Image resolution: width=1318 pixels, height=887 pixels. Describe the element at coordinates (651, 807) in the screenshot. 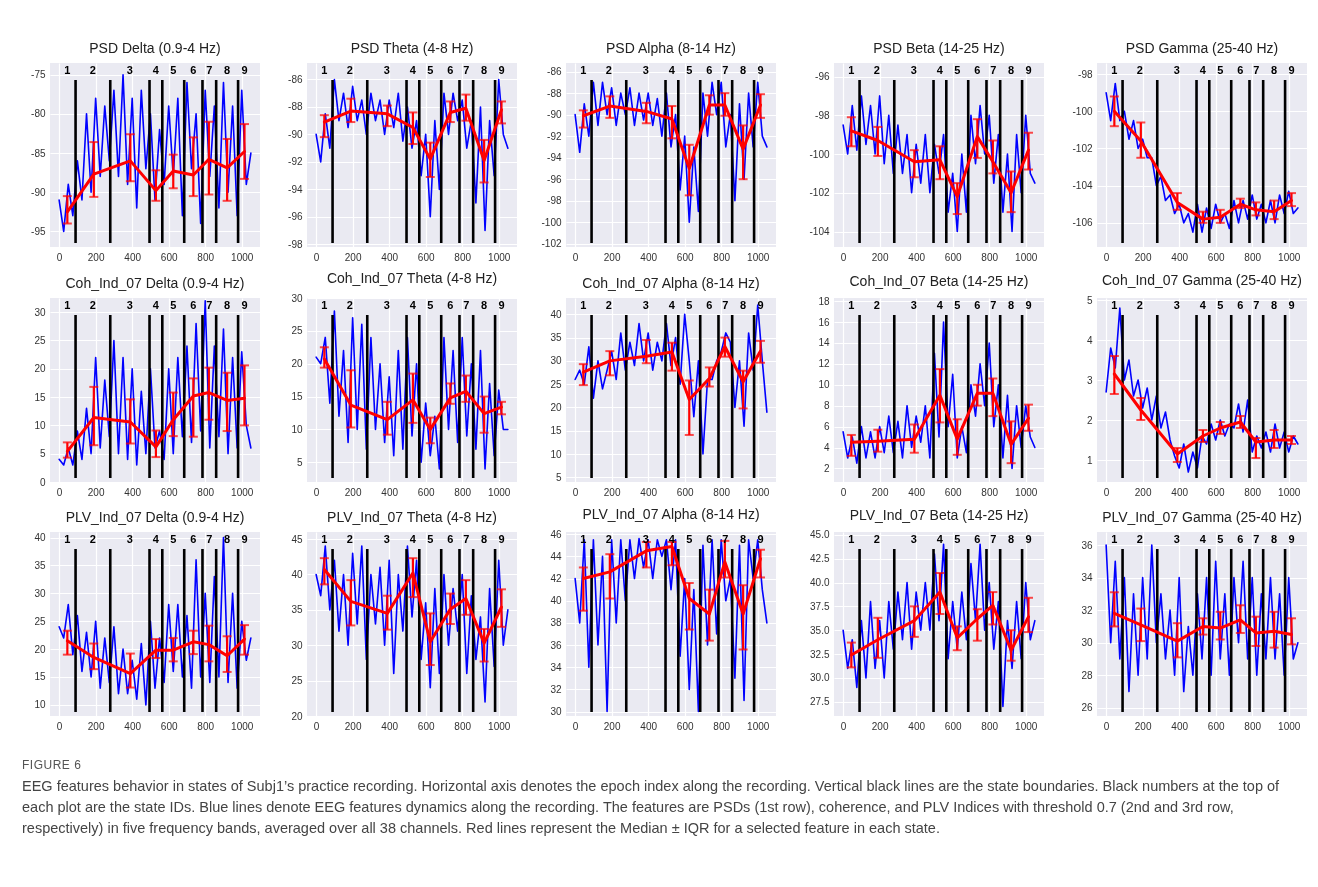

I see `text: EEG features behavior in states of Subj1’s practice recording. Horizontal axis denotes the epoch index along the recording. Vertical black lines are the state boundaries. Black numbers at the top of each plot are the state IDs. Blue lines denote EEG features dynamics along the recording. The features are PSDs (1st row), coherence, and PLV Indices with threshold 0.7 (2nd and 3rd row, respectively) in five frequency bands, averaged over all 38 channels. Red lines represent the Median ± IQR for a selected feature in each state.` at that location.